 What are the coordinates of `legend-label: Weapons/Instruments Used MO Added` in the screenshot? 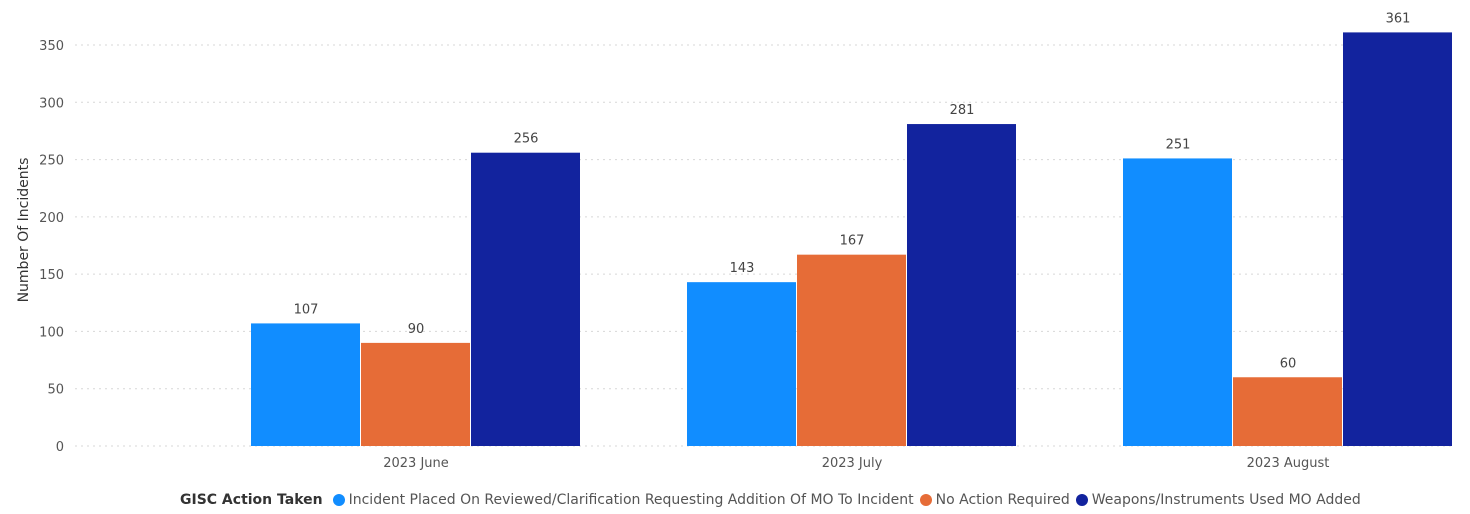 It's located at (1226, 500).